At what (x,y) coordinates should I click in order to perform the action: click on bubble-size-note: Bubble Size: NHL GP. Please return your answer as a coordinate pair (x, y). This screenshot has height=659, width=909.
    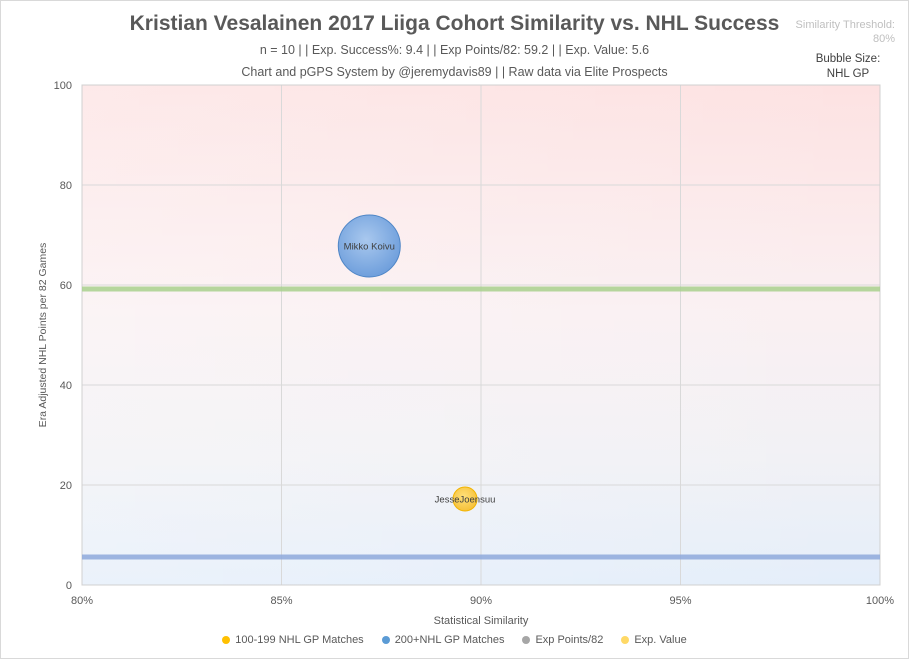
    Looking at the image, I should click on (848, 67).